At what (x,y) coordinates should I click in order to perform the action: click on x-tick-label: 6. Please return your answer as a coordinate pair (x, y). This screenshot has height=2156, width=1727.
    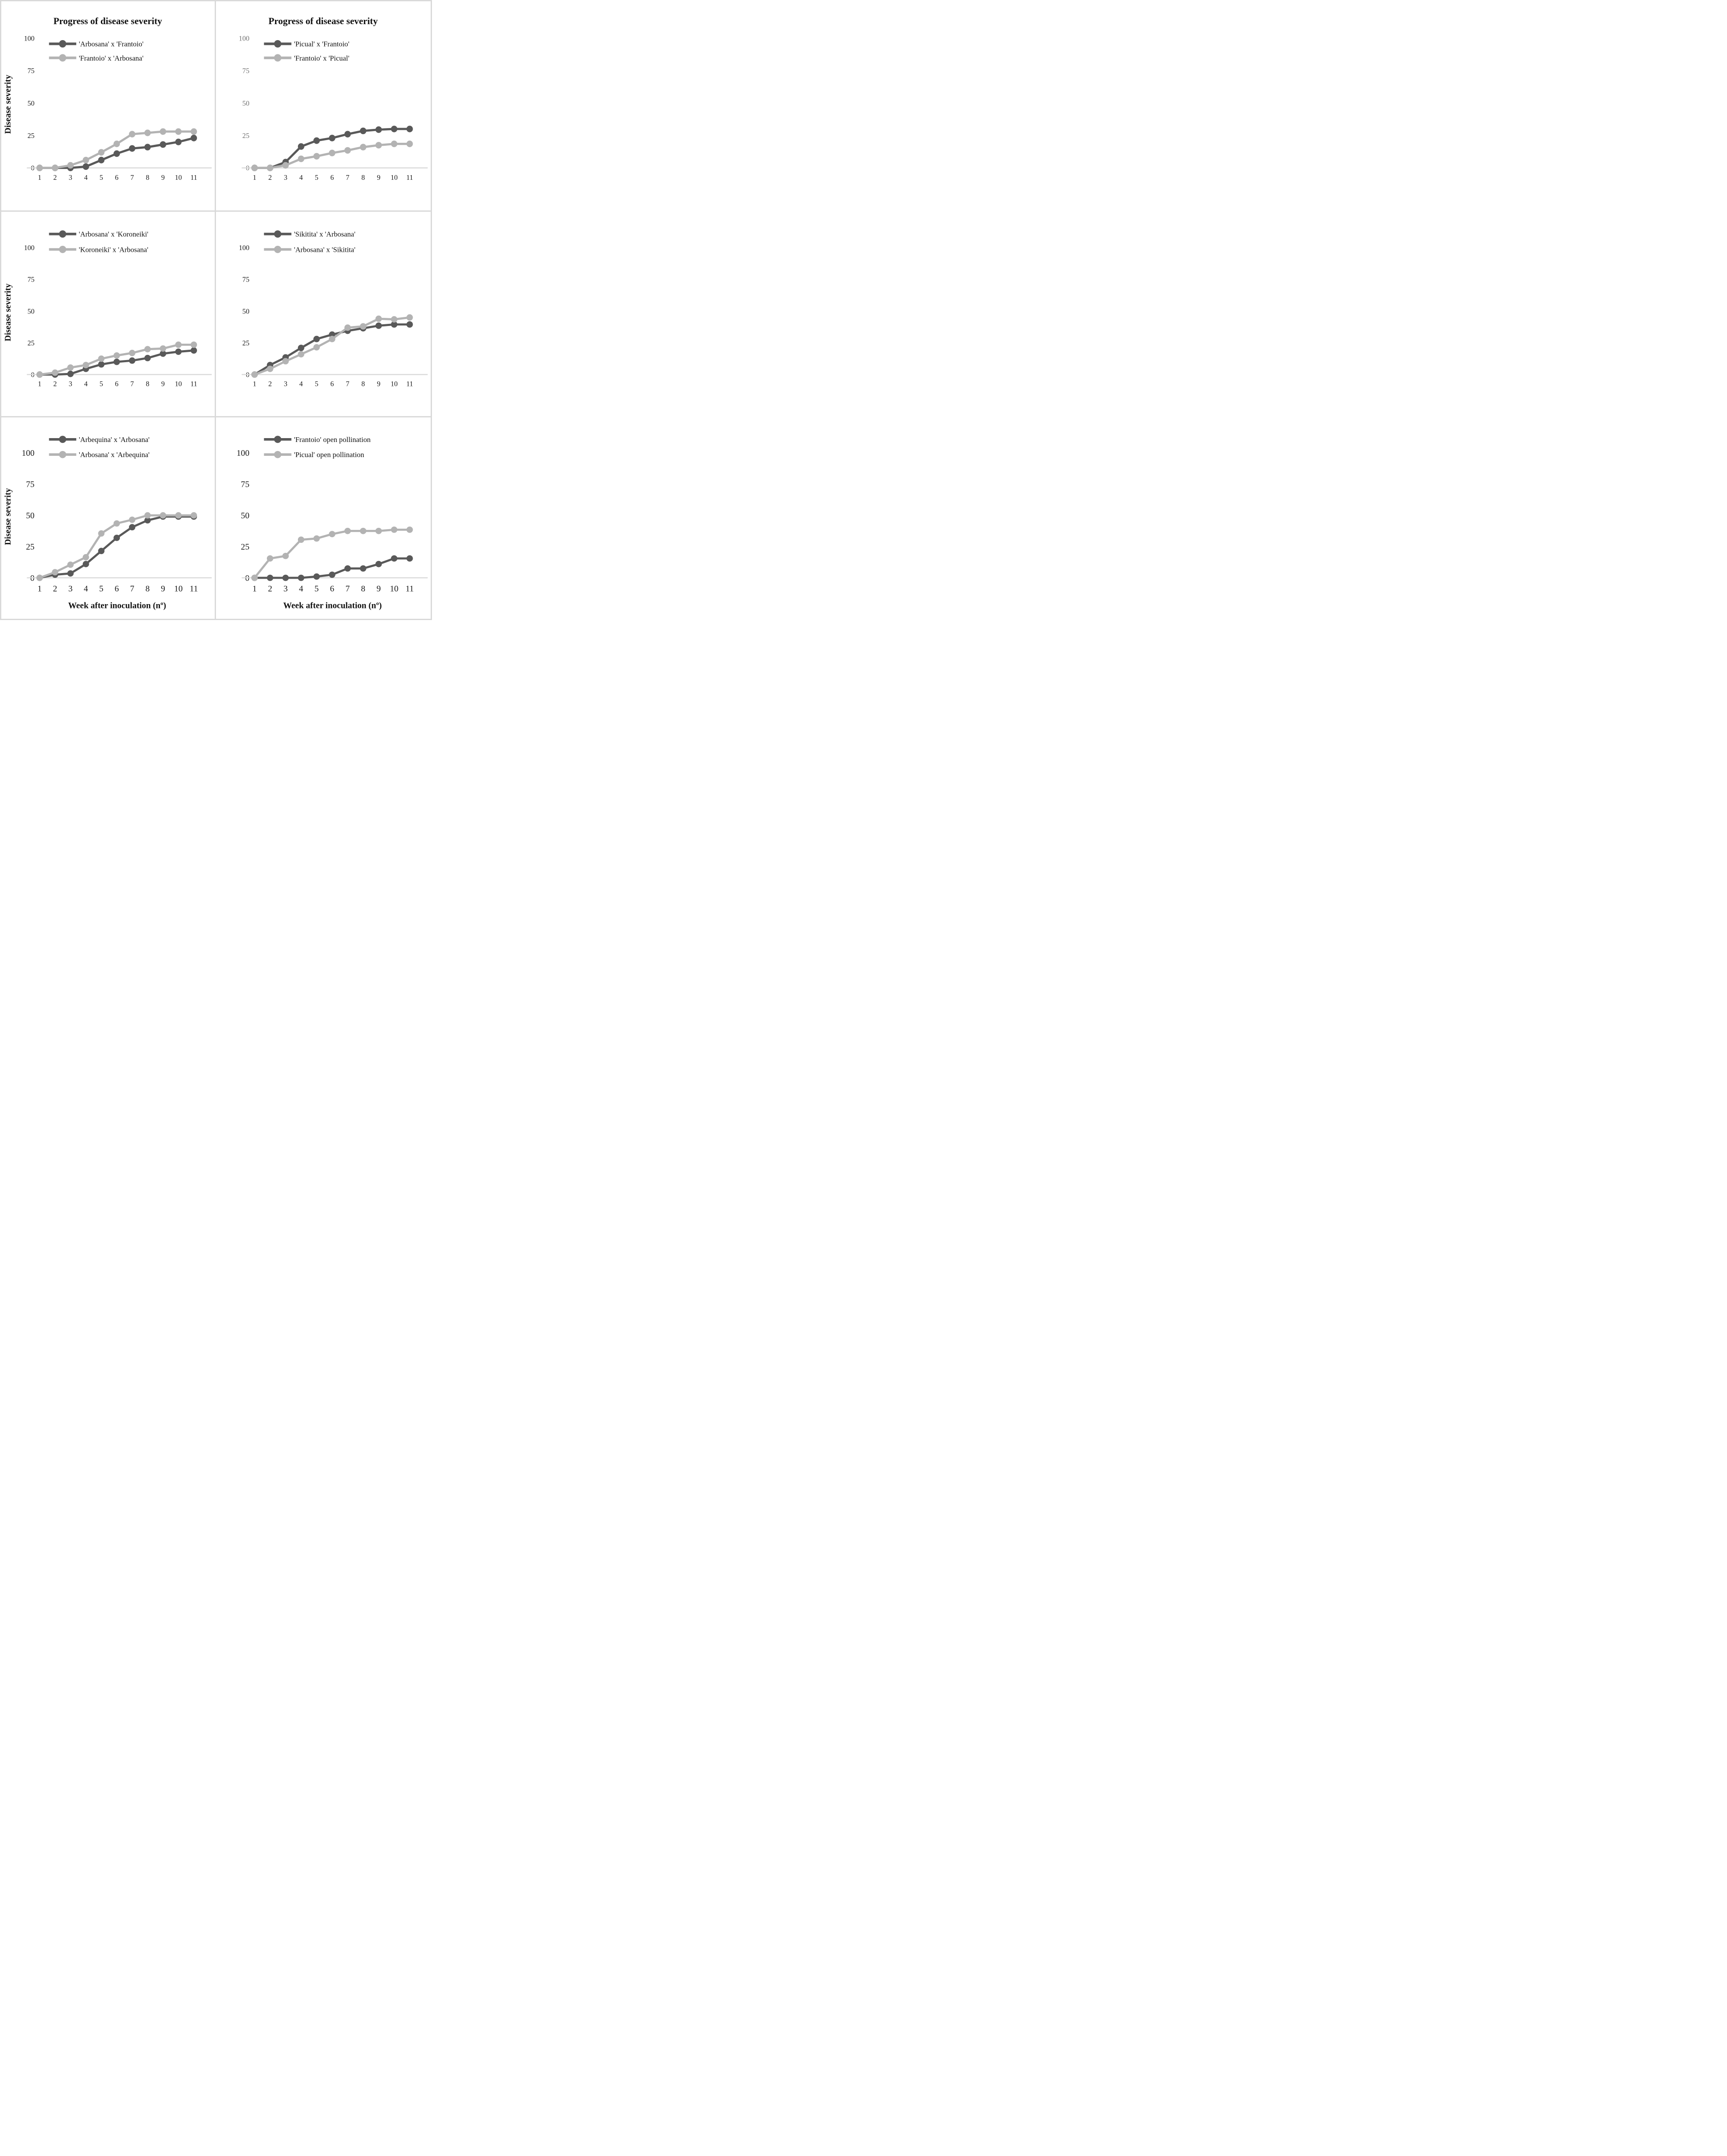
    Looking at the image, I should click on (332, 588).